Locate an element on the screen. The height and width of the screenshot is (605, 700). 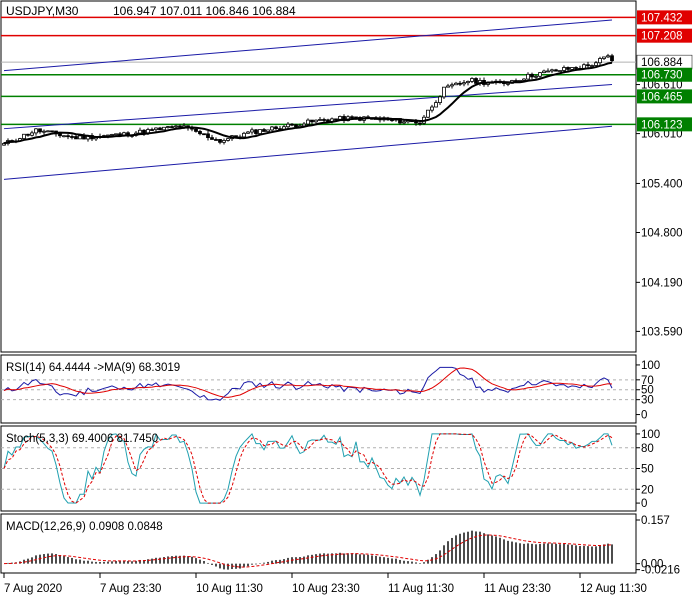
stoch-tick-label: 20 is located at coordinates (647, 490).